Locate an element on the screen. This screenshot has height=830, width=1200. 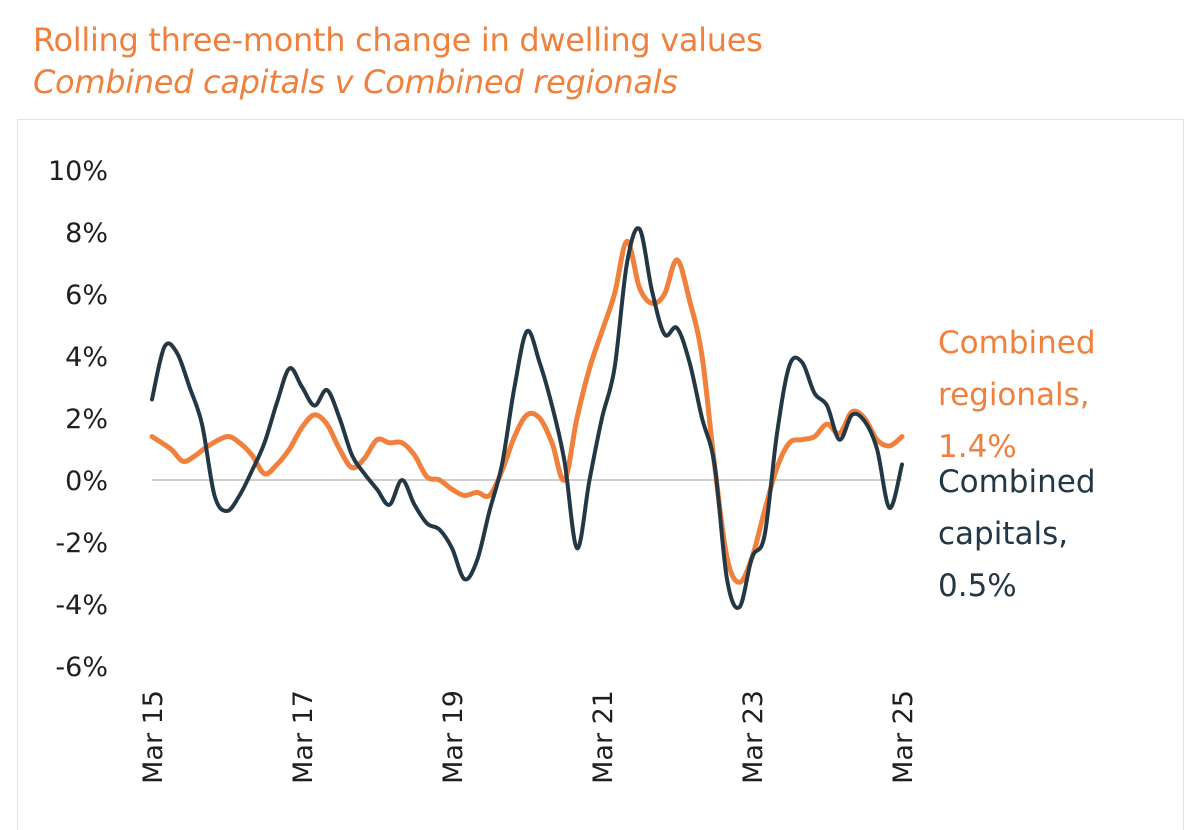
x-tick-label: Mar 21 is located at coordinates (603, 737).